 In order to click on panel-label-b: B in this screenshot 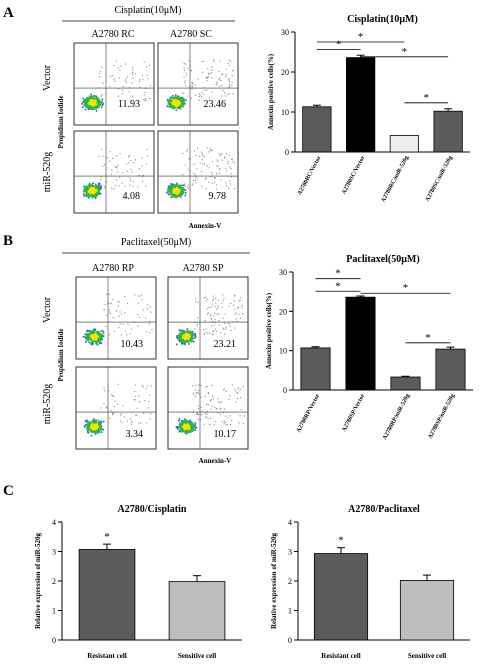, I will do `click(8, 241)`.